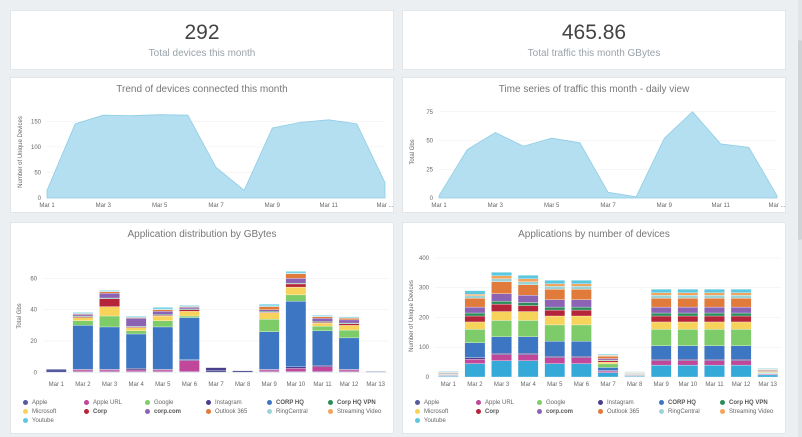 The width and height of the screenshot is (802, 437). What do you see at coordinates (228, 403) in the screenshot?
I see `legend-label: Instagram` at bounding box center [228, 403].